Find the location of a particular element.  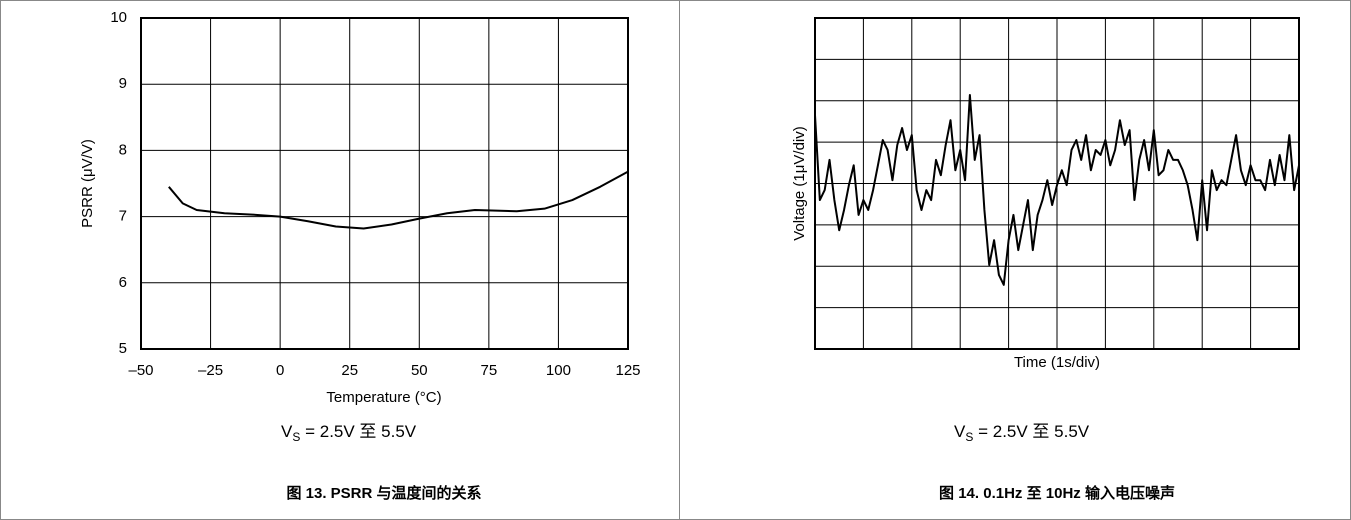

x-tick-label: 0 is located at coordinates (280, 370).